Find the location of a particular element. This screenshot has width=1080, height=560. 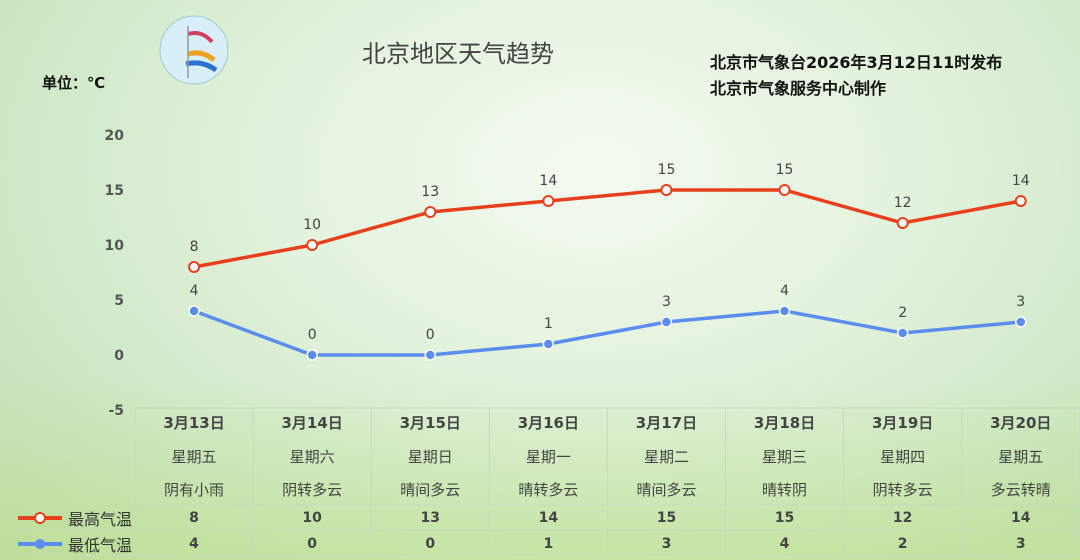

date-label: 3月16日 is located at coordinates (548, 423).